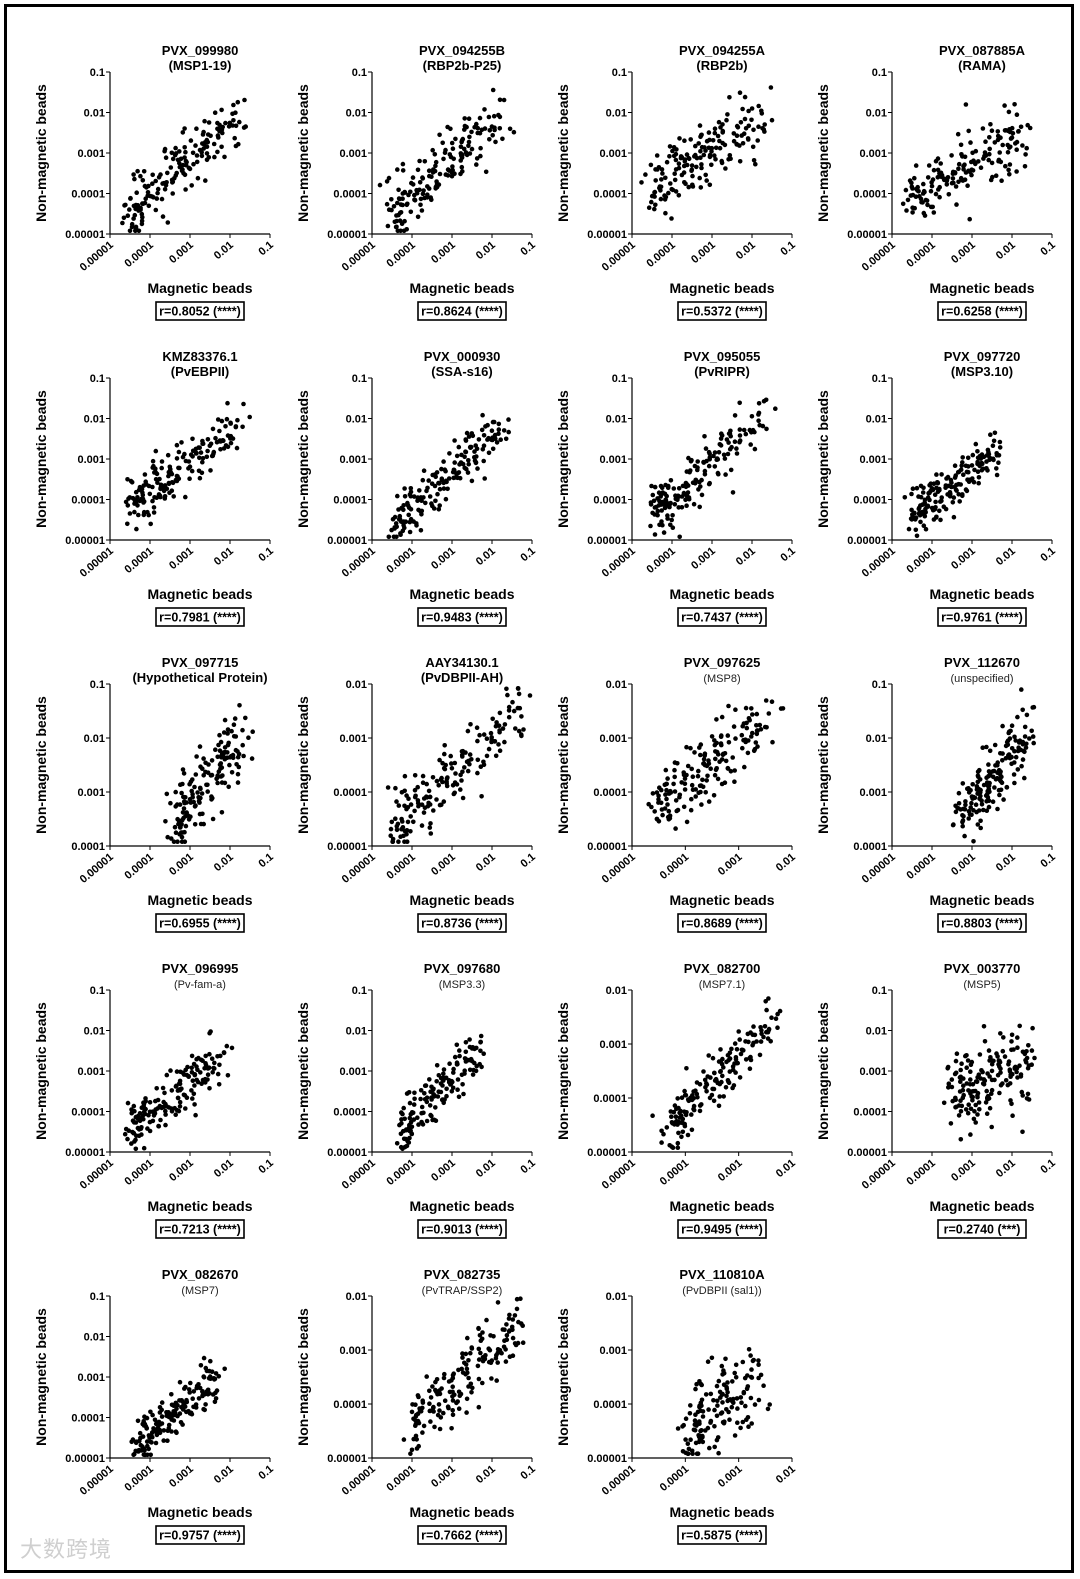  I want to click on y-tick-label: 0.001, so click(91, 1072).